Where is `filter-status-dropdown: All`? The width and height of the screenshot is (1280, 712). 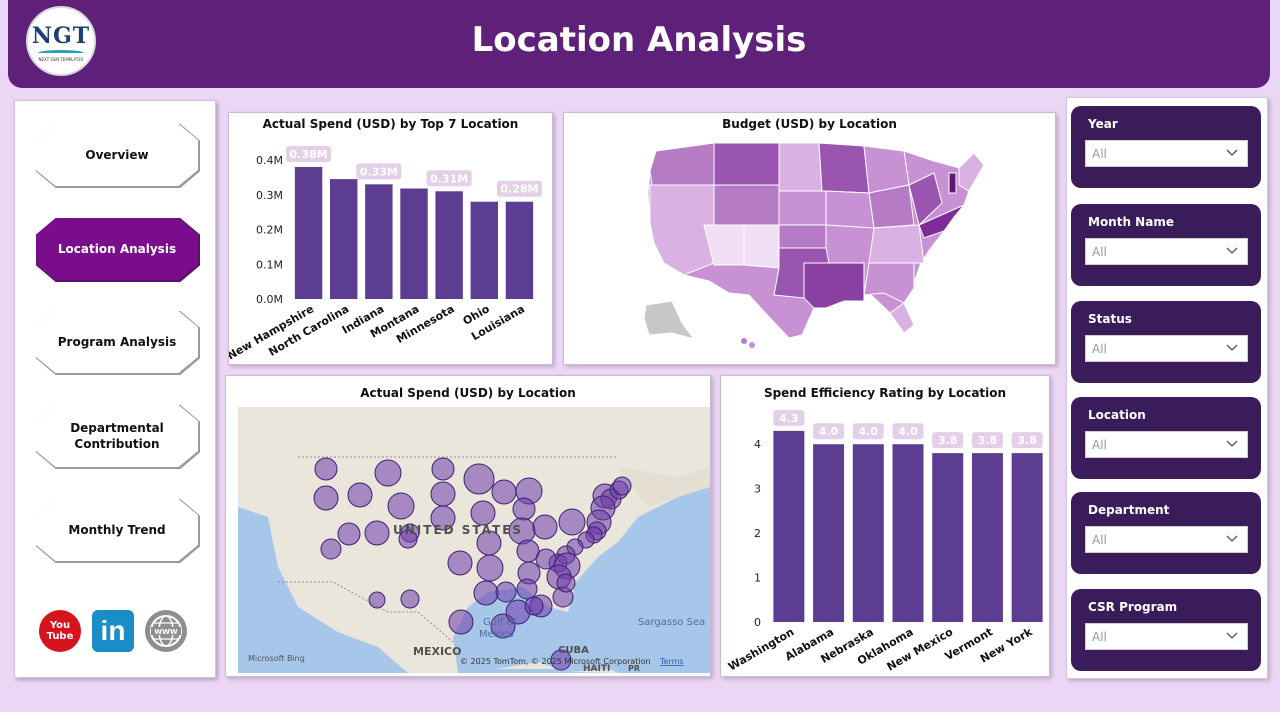
filter-status-dropdown: All is located at coordinates (1166, 348).